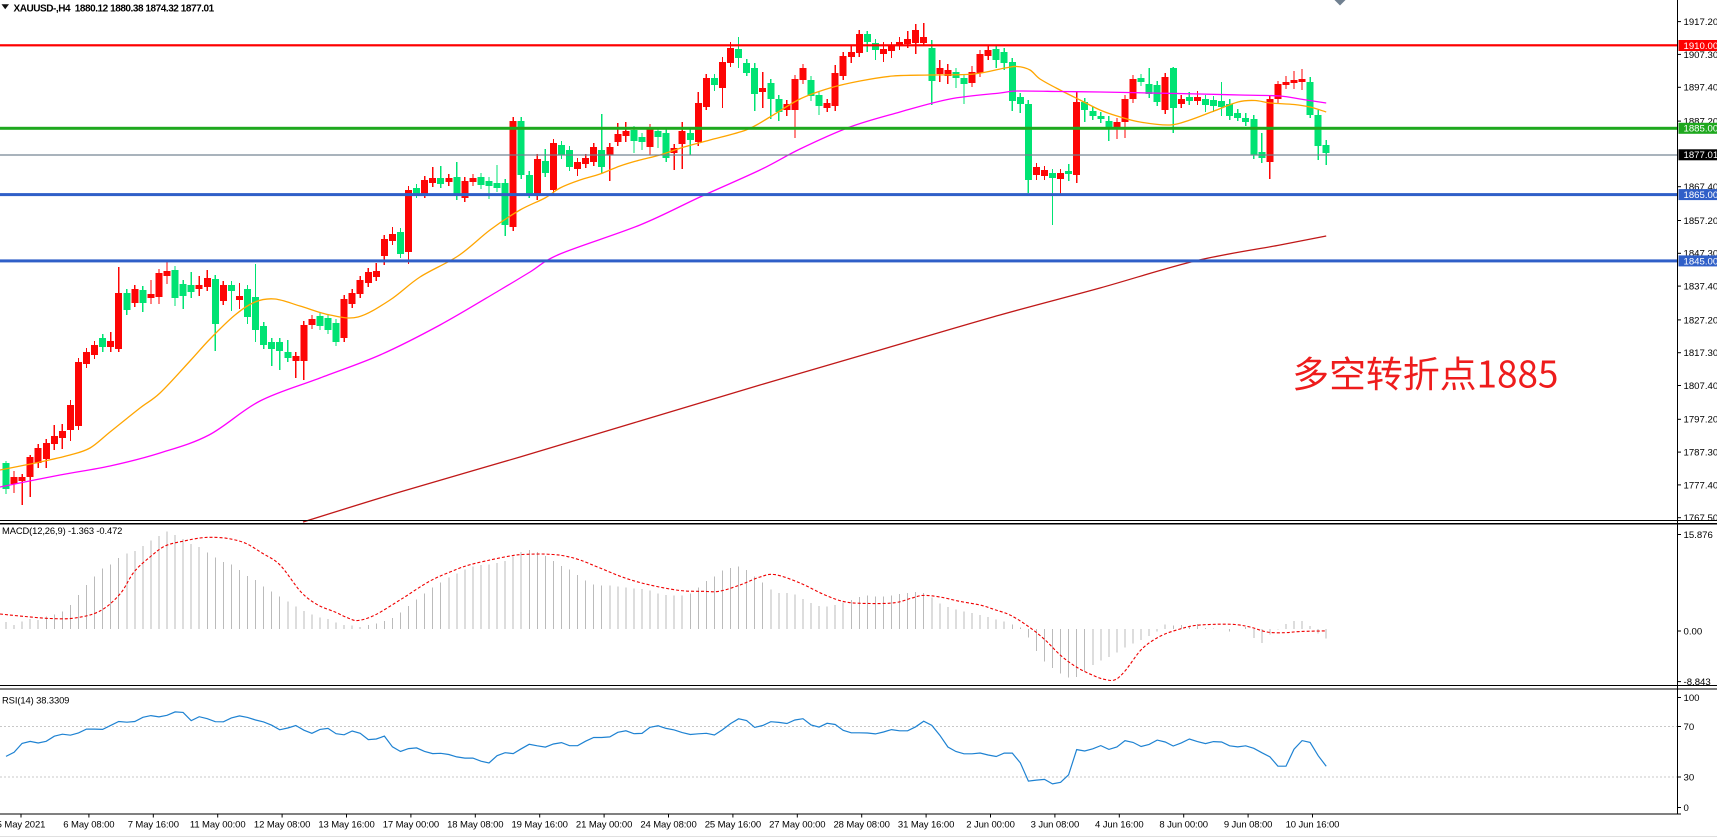  What do you see at coordinates (1700, 46) in the screenshot?
I see `svg-text: 1910.00` at bounding box center [1700, 46].